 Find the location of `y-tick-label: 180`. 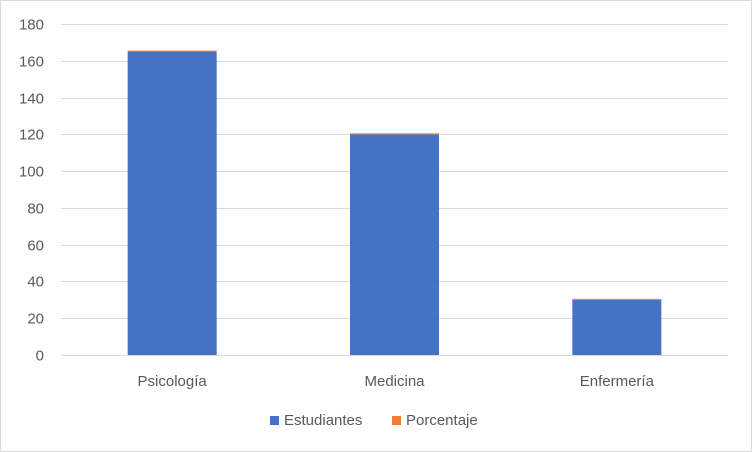

y-tick-label: 180 is located at coordinates (31, 25).